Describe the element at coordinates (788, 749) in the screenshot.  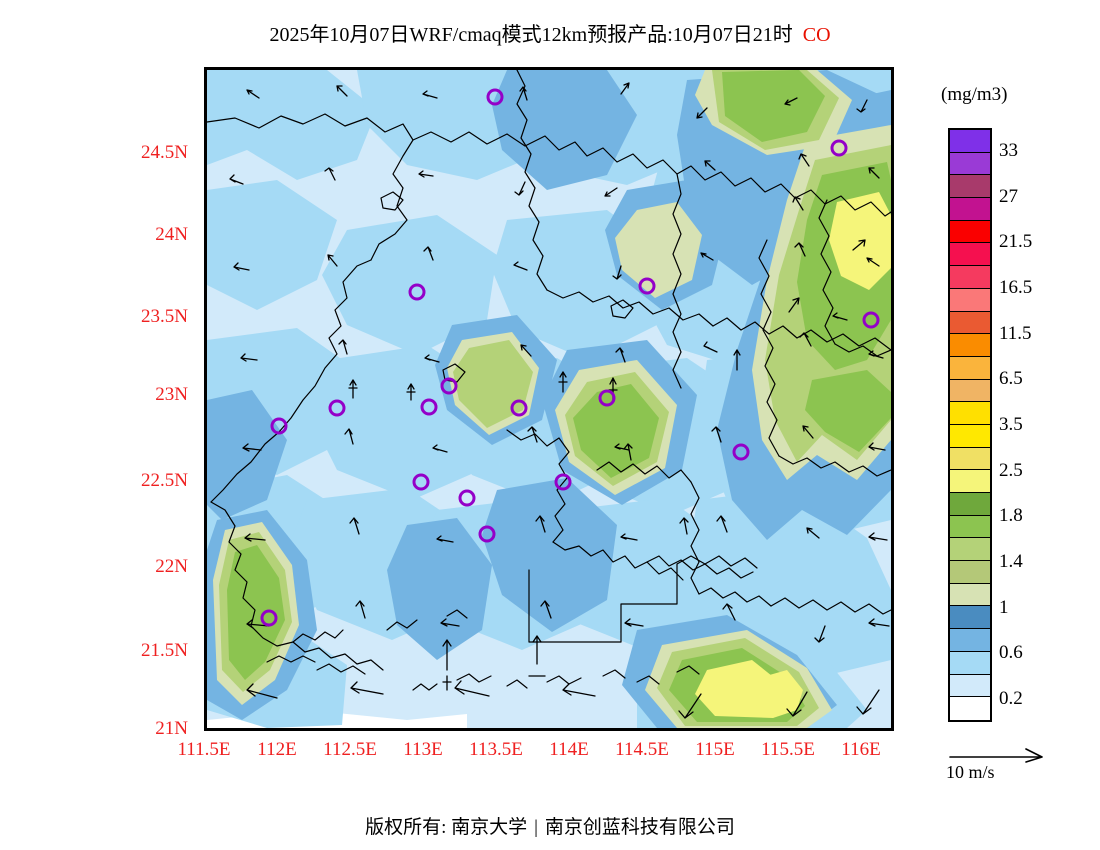
I see `x-axis-label: 115.5E` at that location.